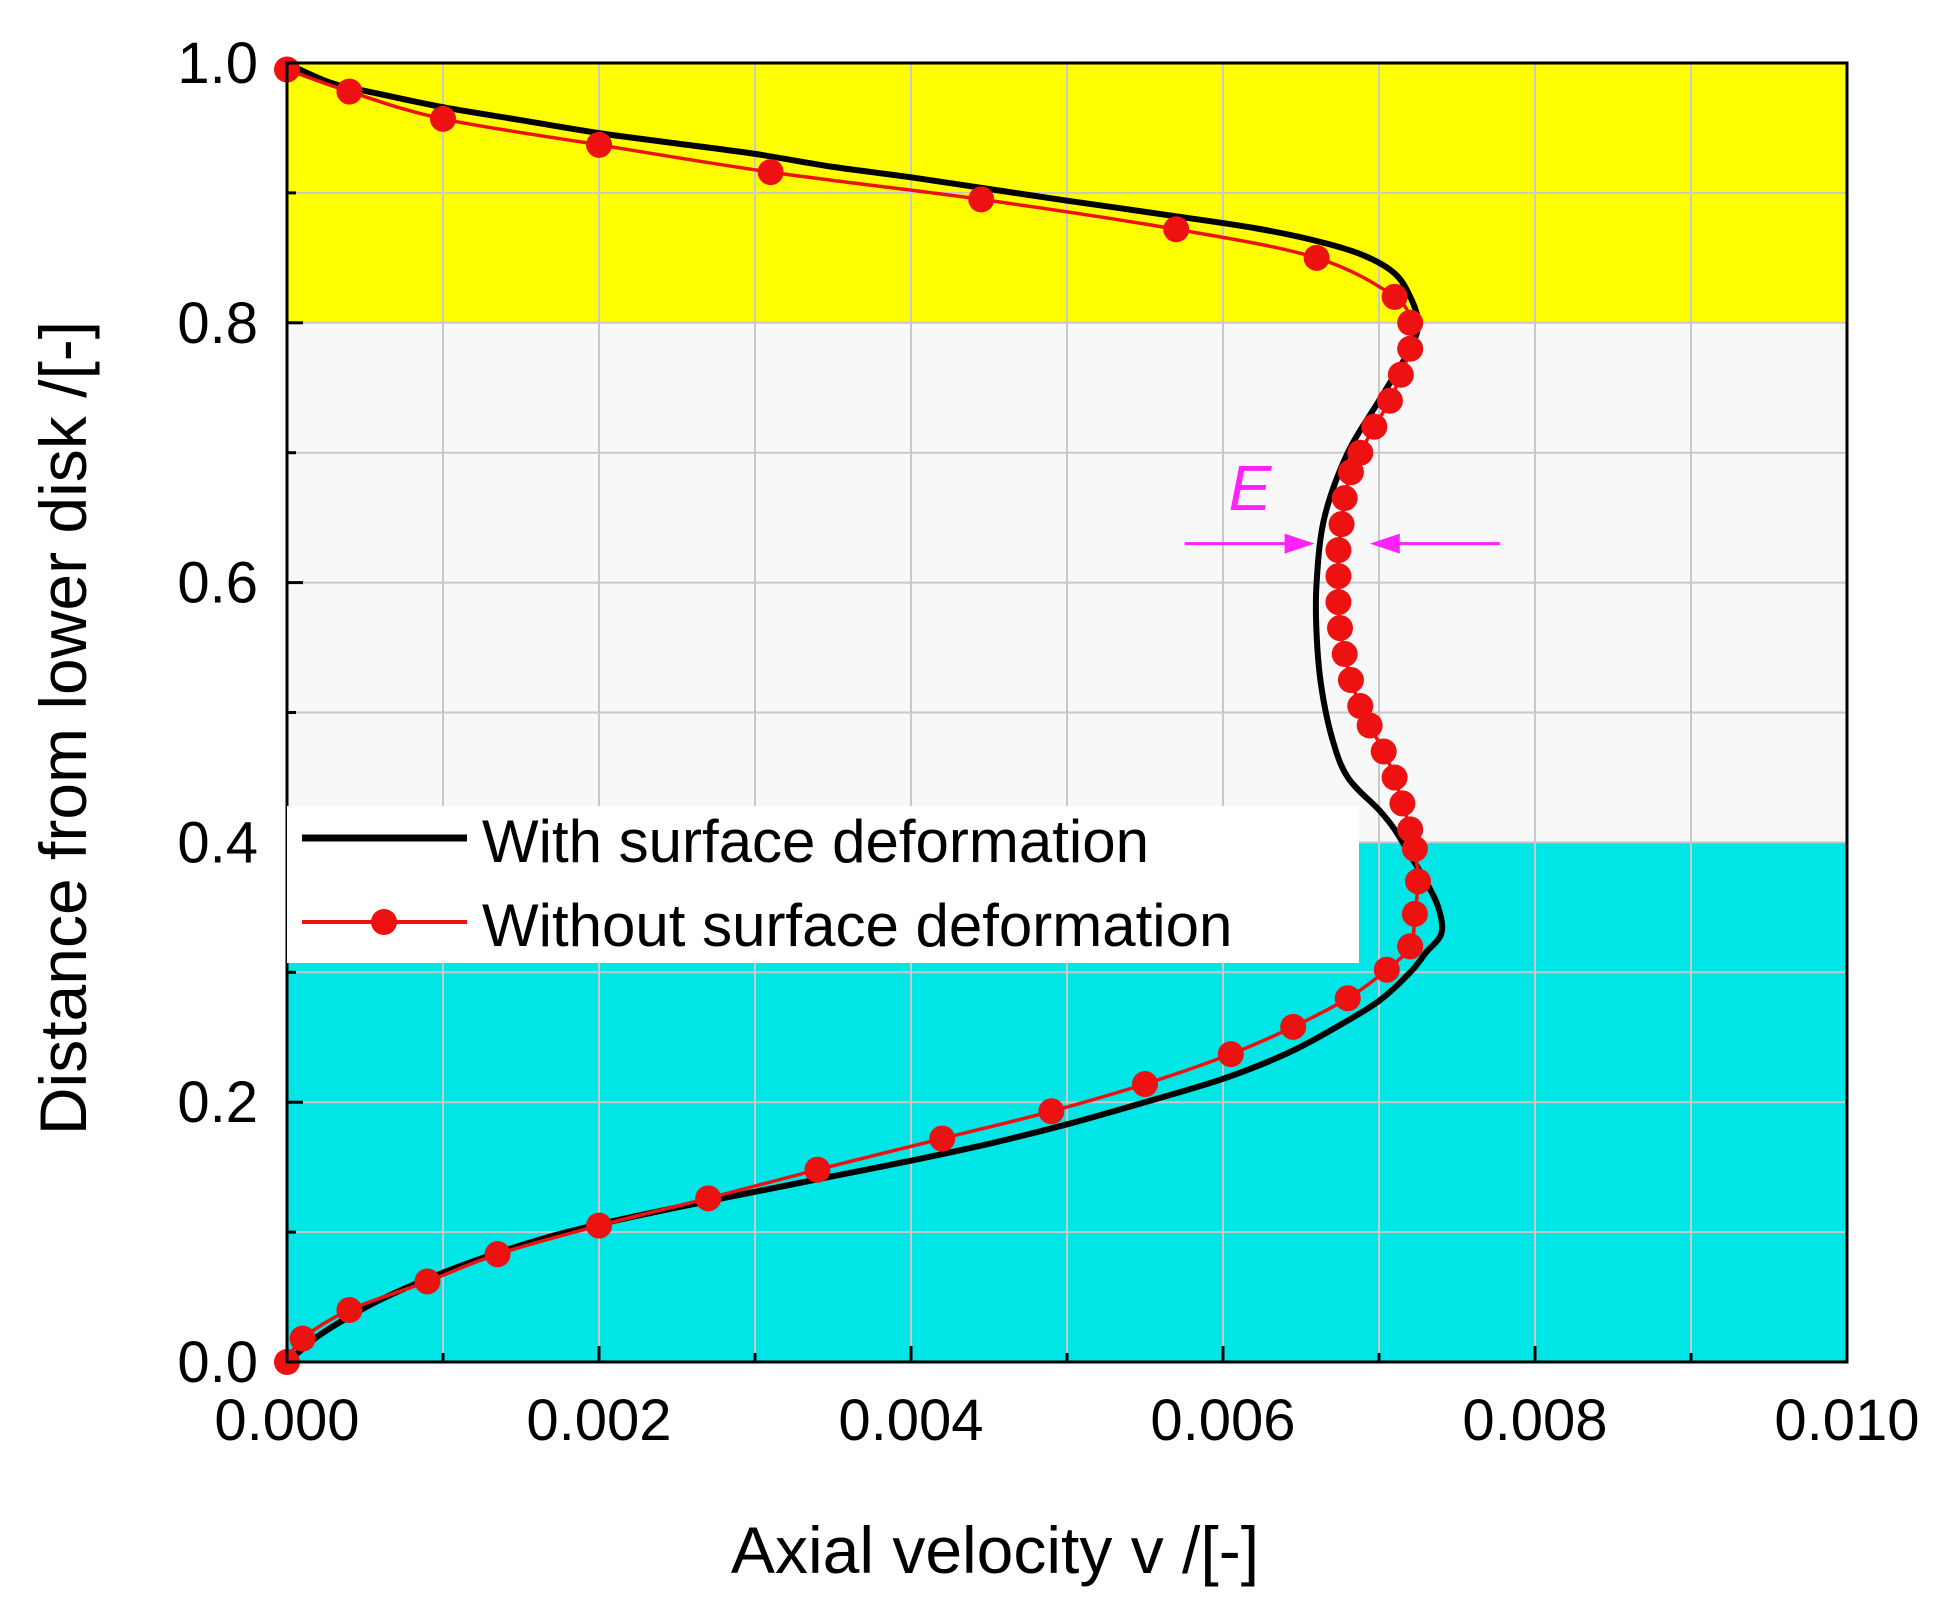  Describe the element at coordinates (286, 1420) in the screenshot. I see `x-tick-label: 0.000` at that location.